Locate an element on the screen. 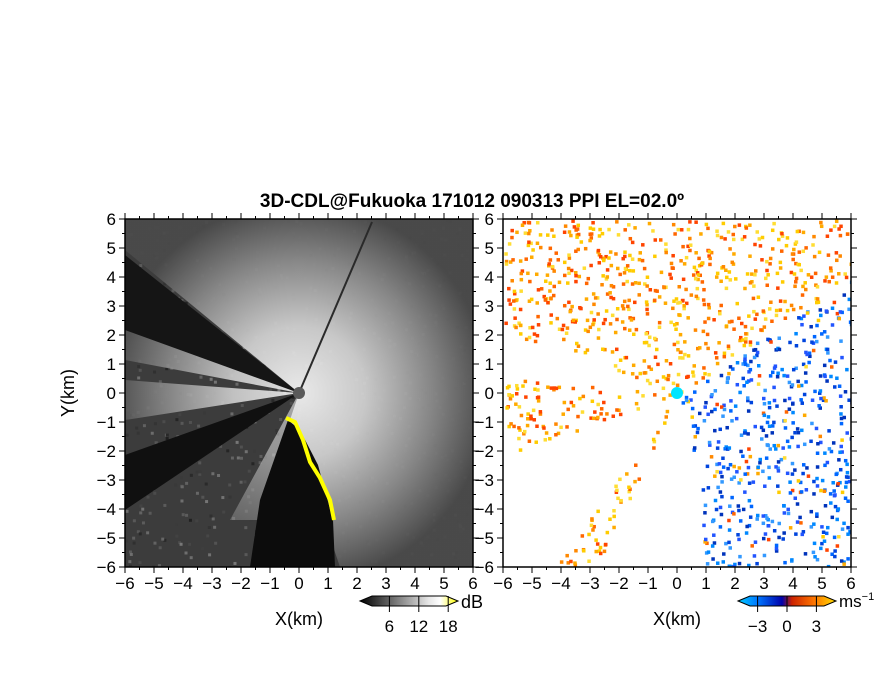 The image size is (880, 680). left-colorbar: 6 12 18 dB is located at coordinates (420, 614).